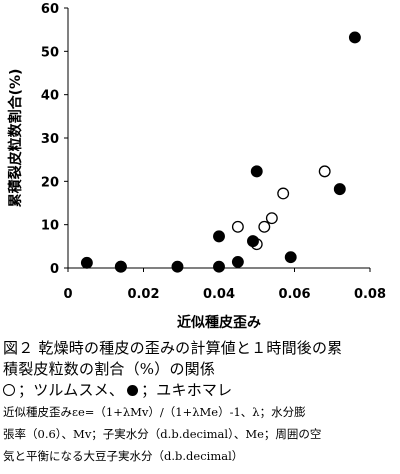  What do you see at coordinates (143, 294) in the screenshot?
I see `x-tick-label: 0.02` at bounding box center [143, 294].